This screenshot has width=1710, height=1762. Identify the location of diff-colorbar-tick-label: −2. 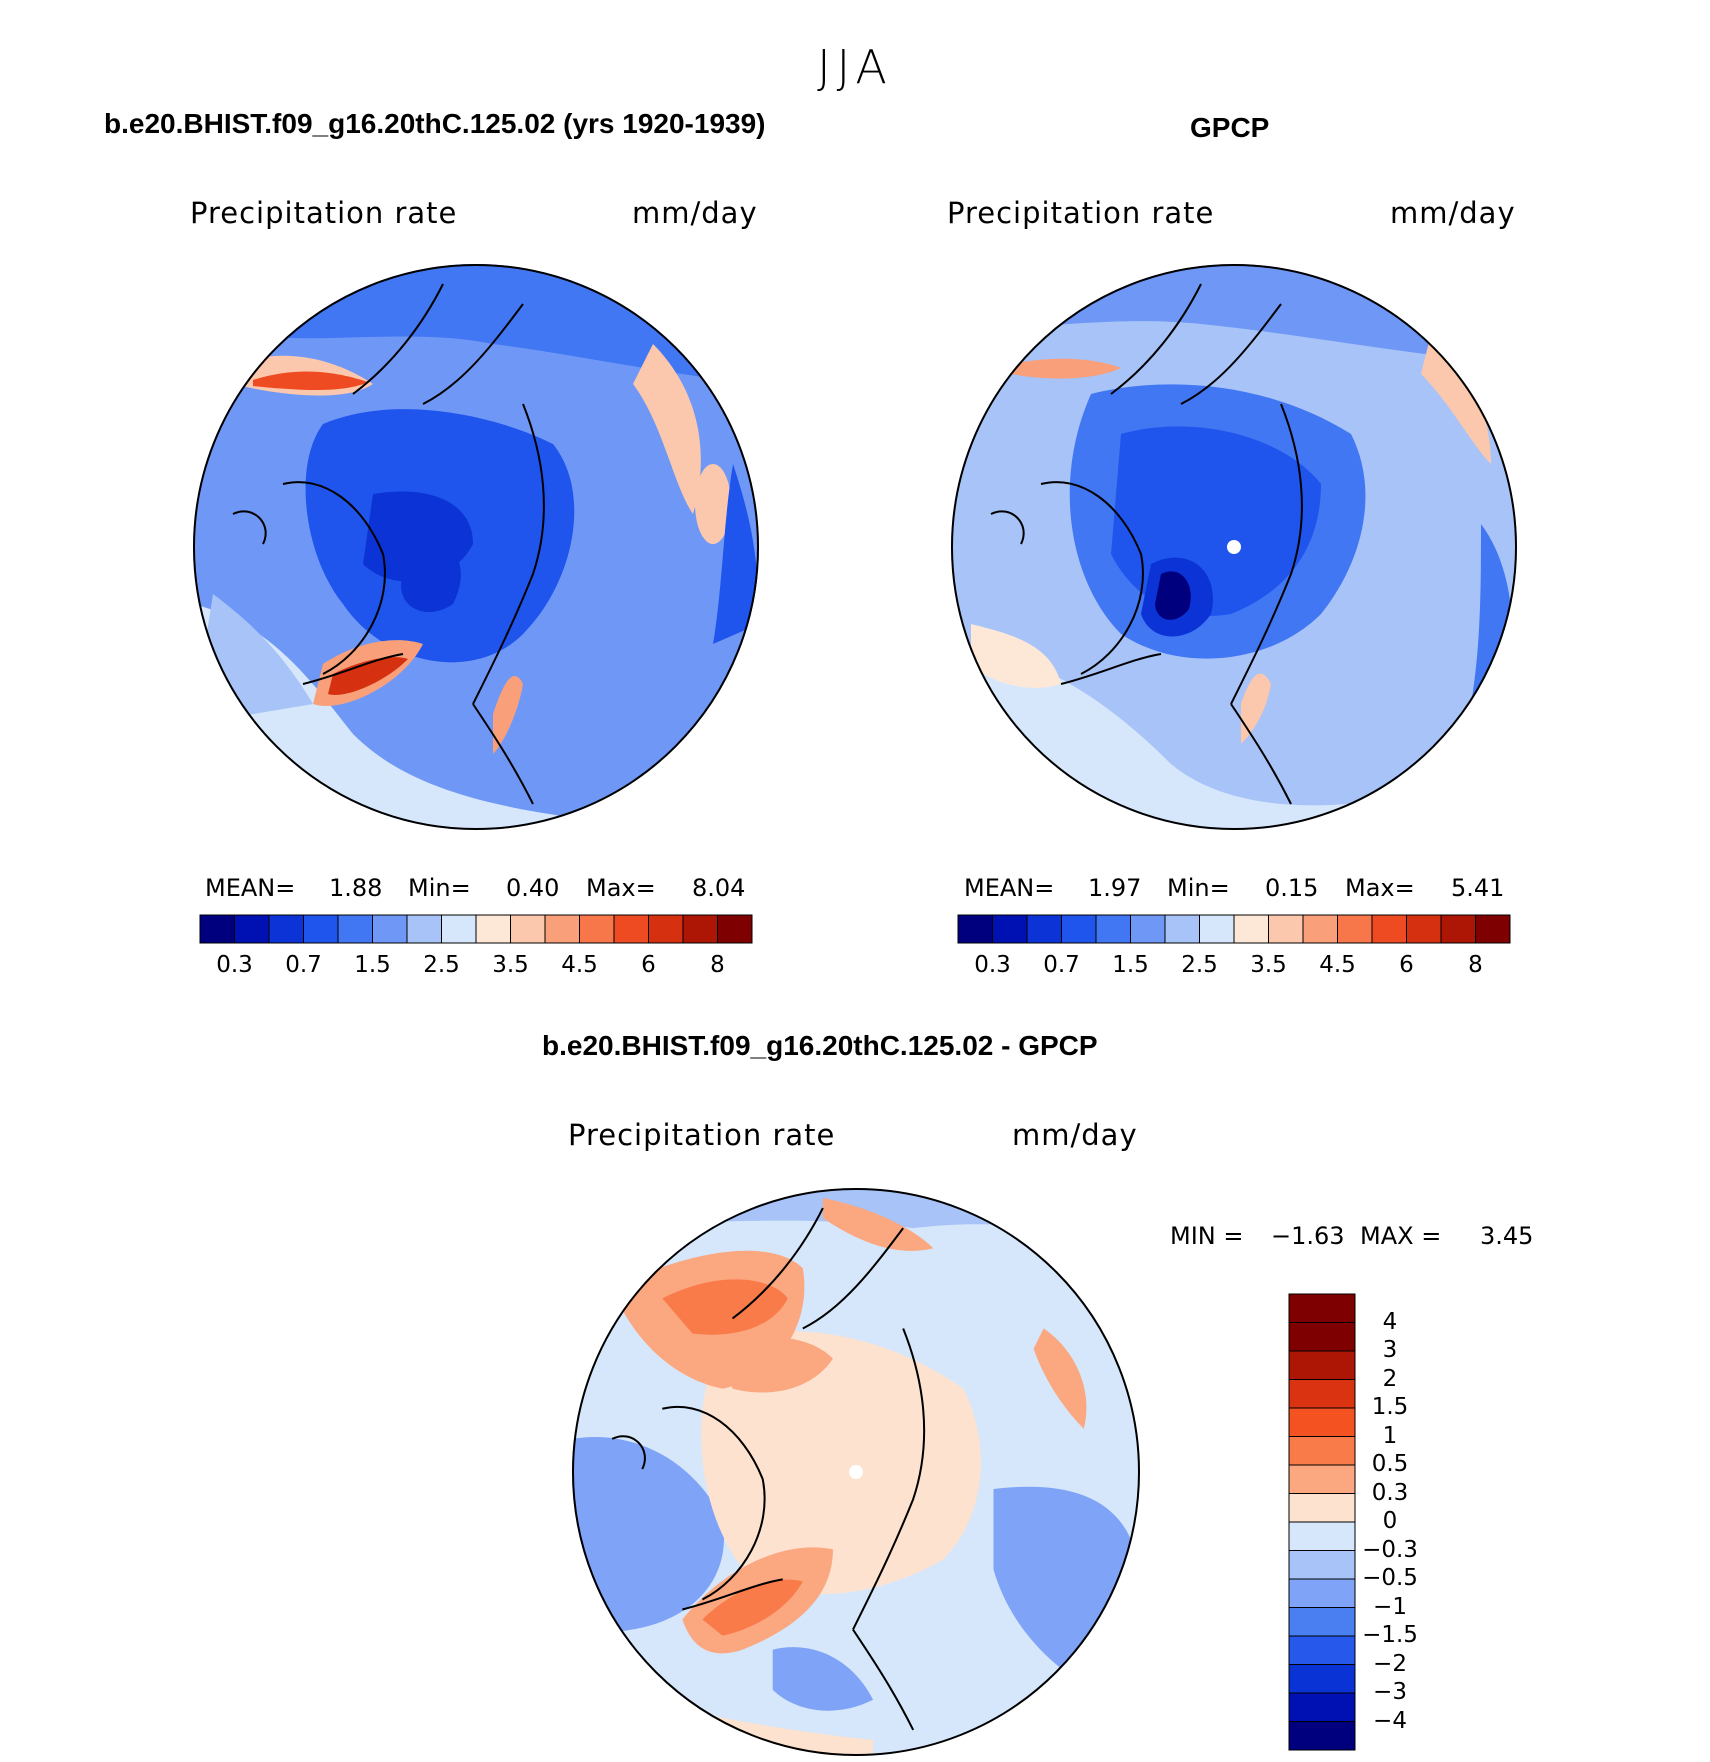
(1390, 1663).